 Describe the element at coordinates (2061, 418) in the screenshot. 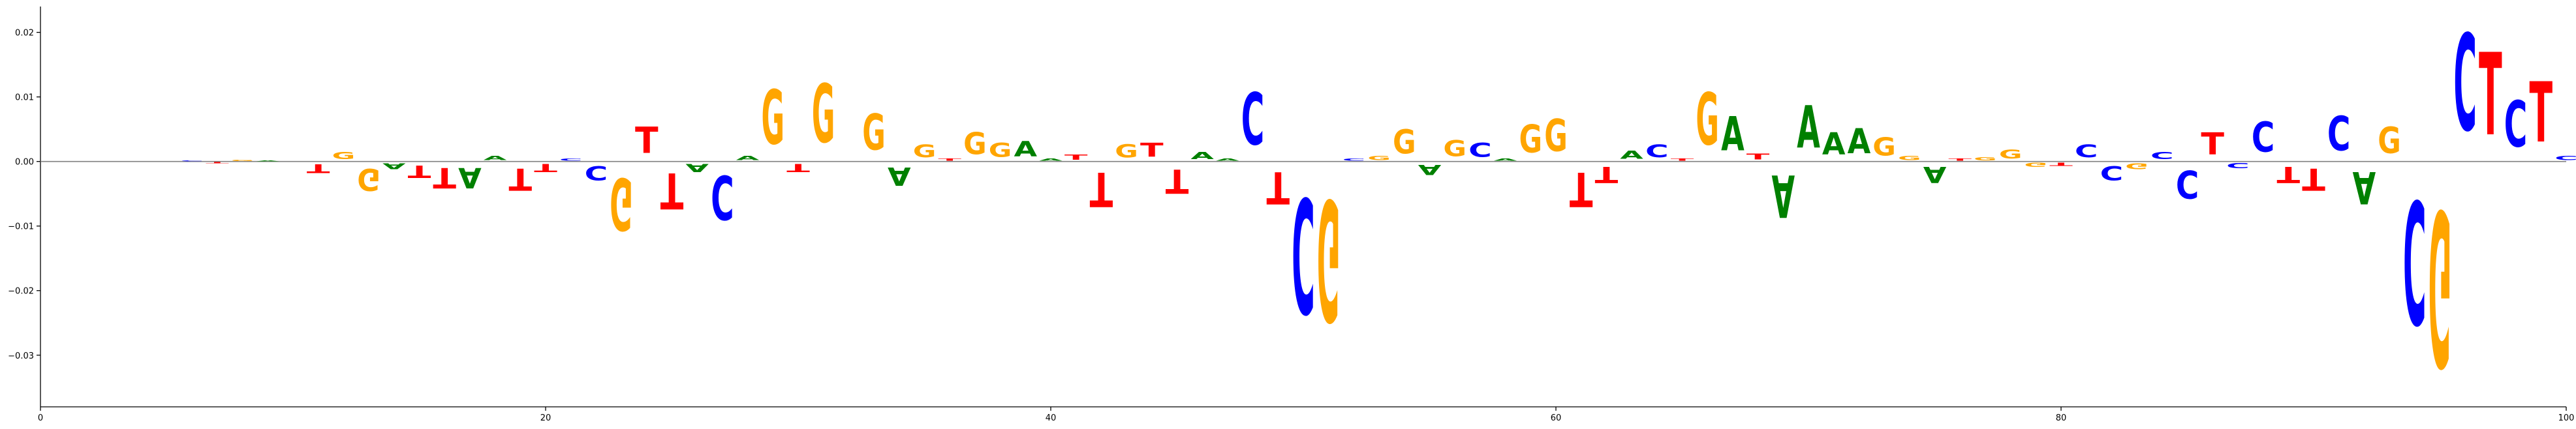

I see `x-tick-label: 80` at that location.